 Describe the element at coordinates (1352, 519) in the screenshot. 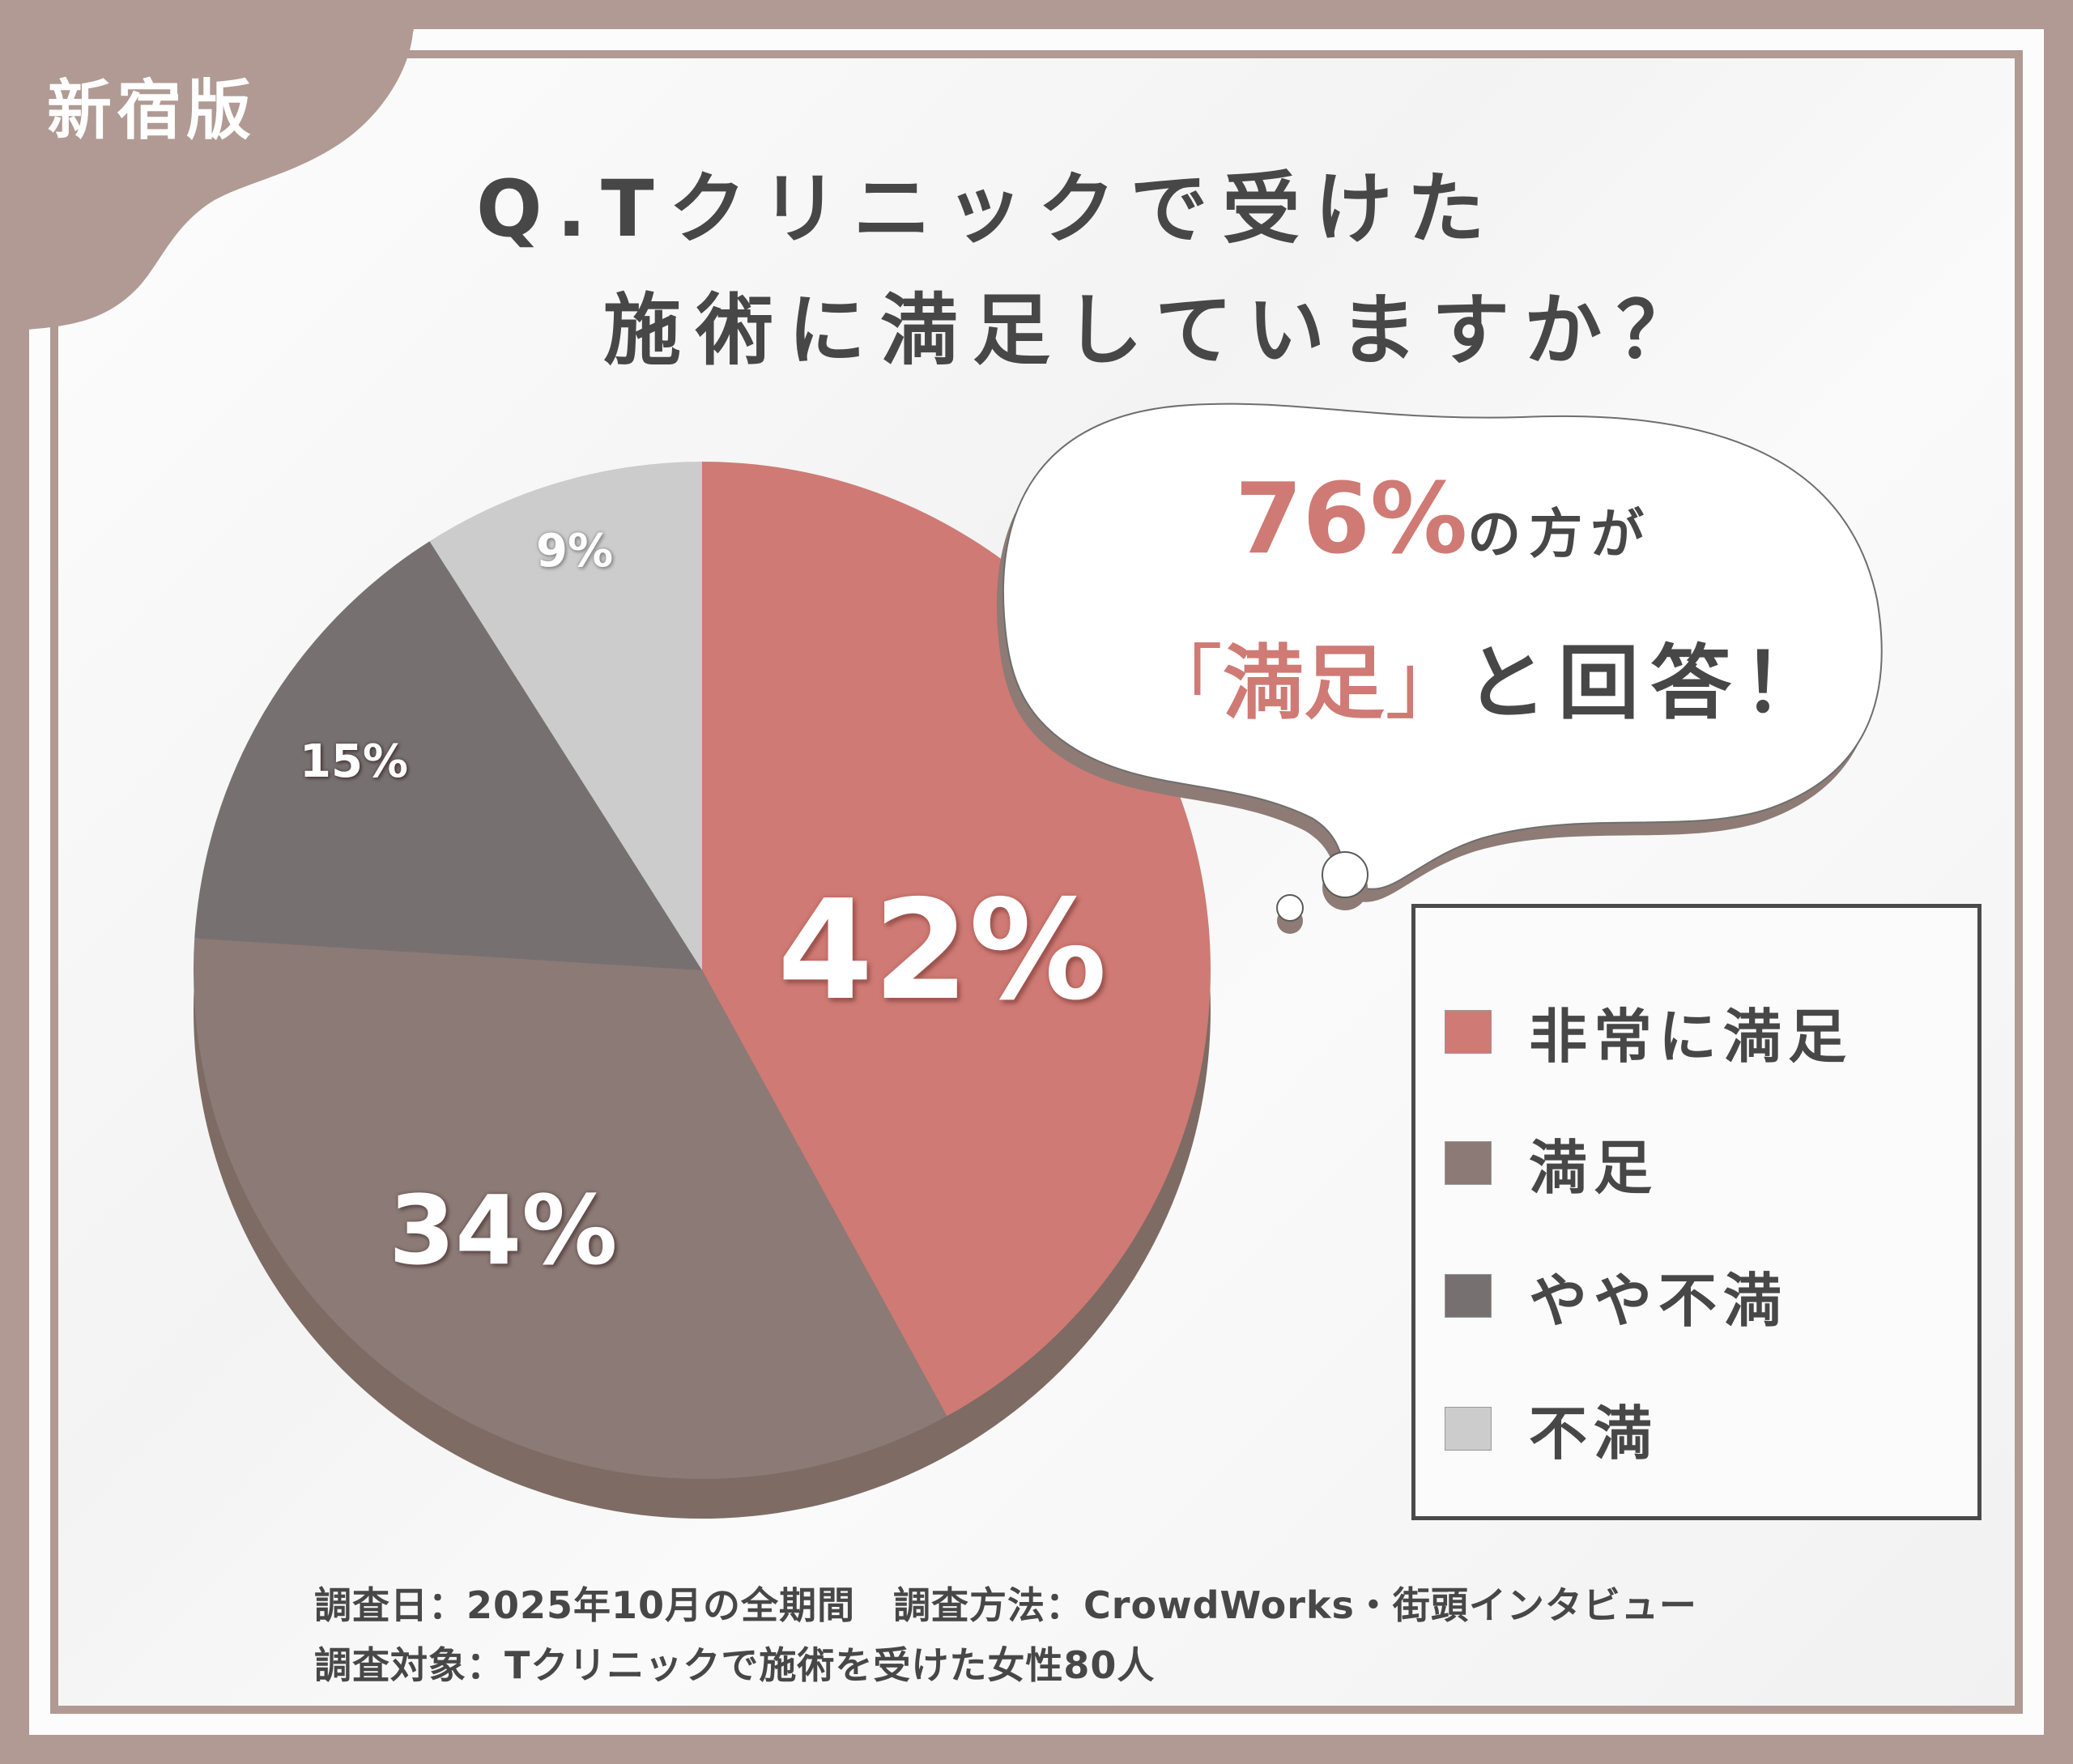

I see `callout-percent: 76%` at that location.